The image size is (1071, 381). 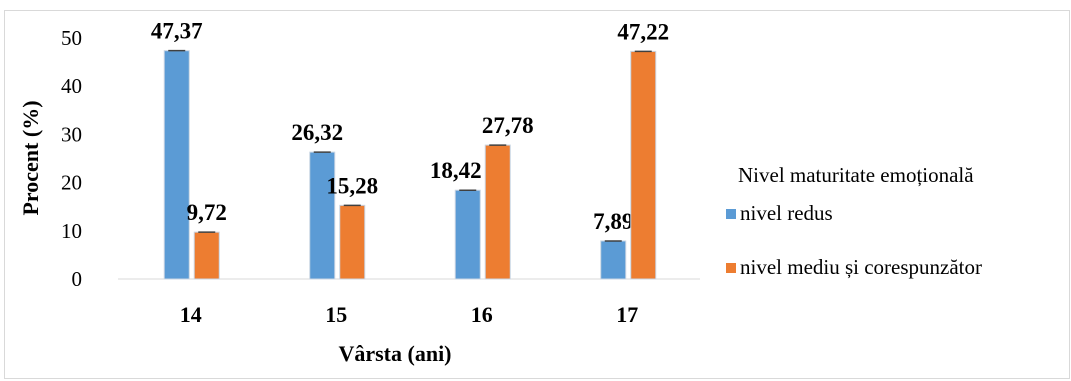 I want to click on y-tick-label: 30, so click(x=71, y=134).